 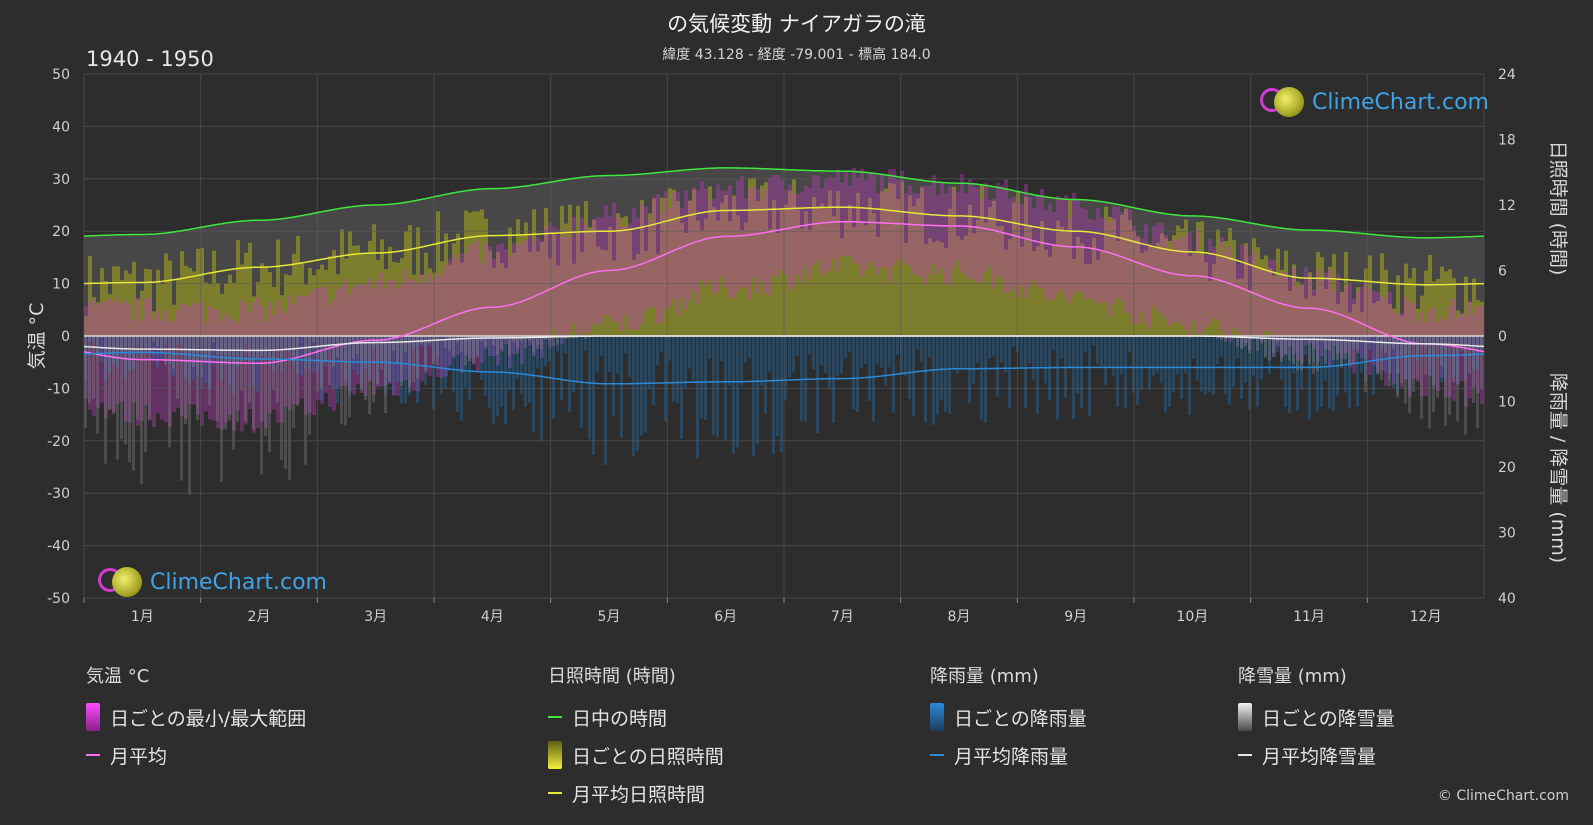 What do you see at coordinates (636, 793) in the screenshot?
I see `legend-item: 月平均日照時間` at bounding box center [636, 793].